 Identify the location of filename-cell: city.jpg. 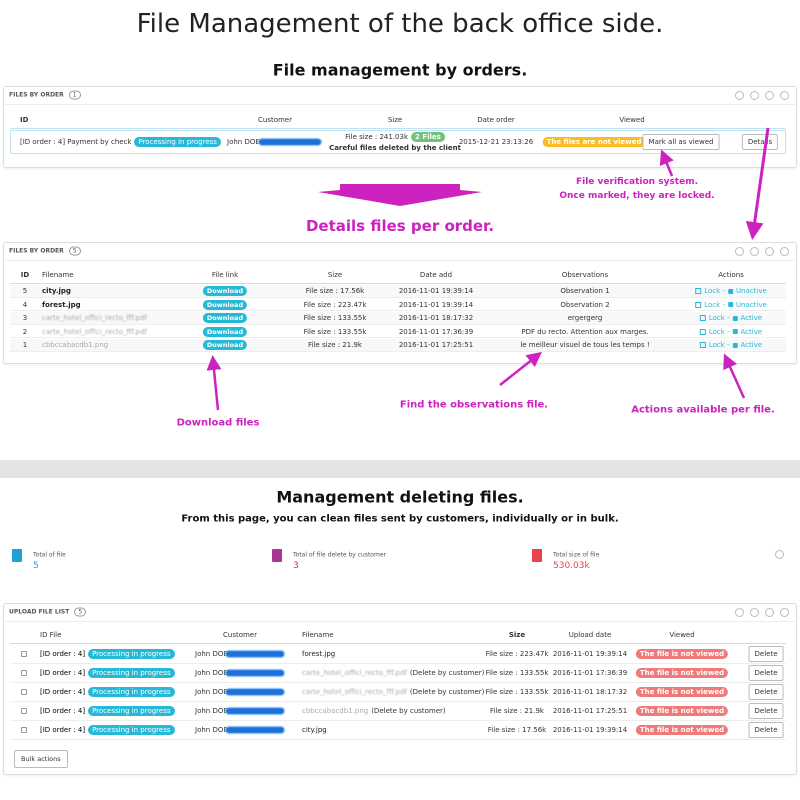
(314, 730).